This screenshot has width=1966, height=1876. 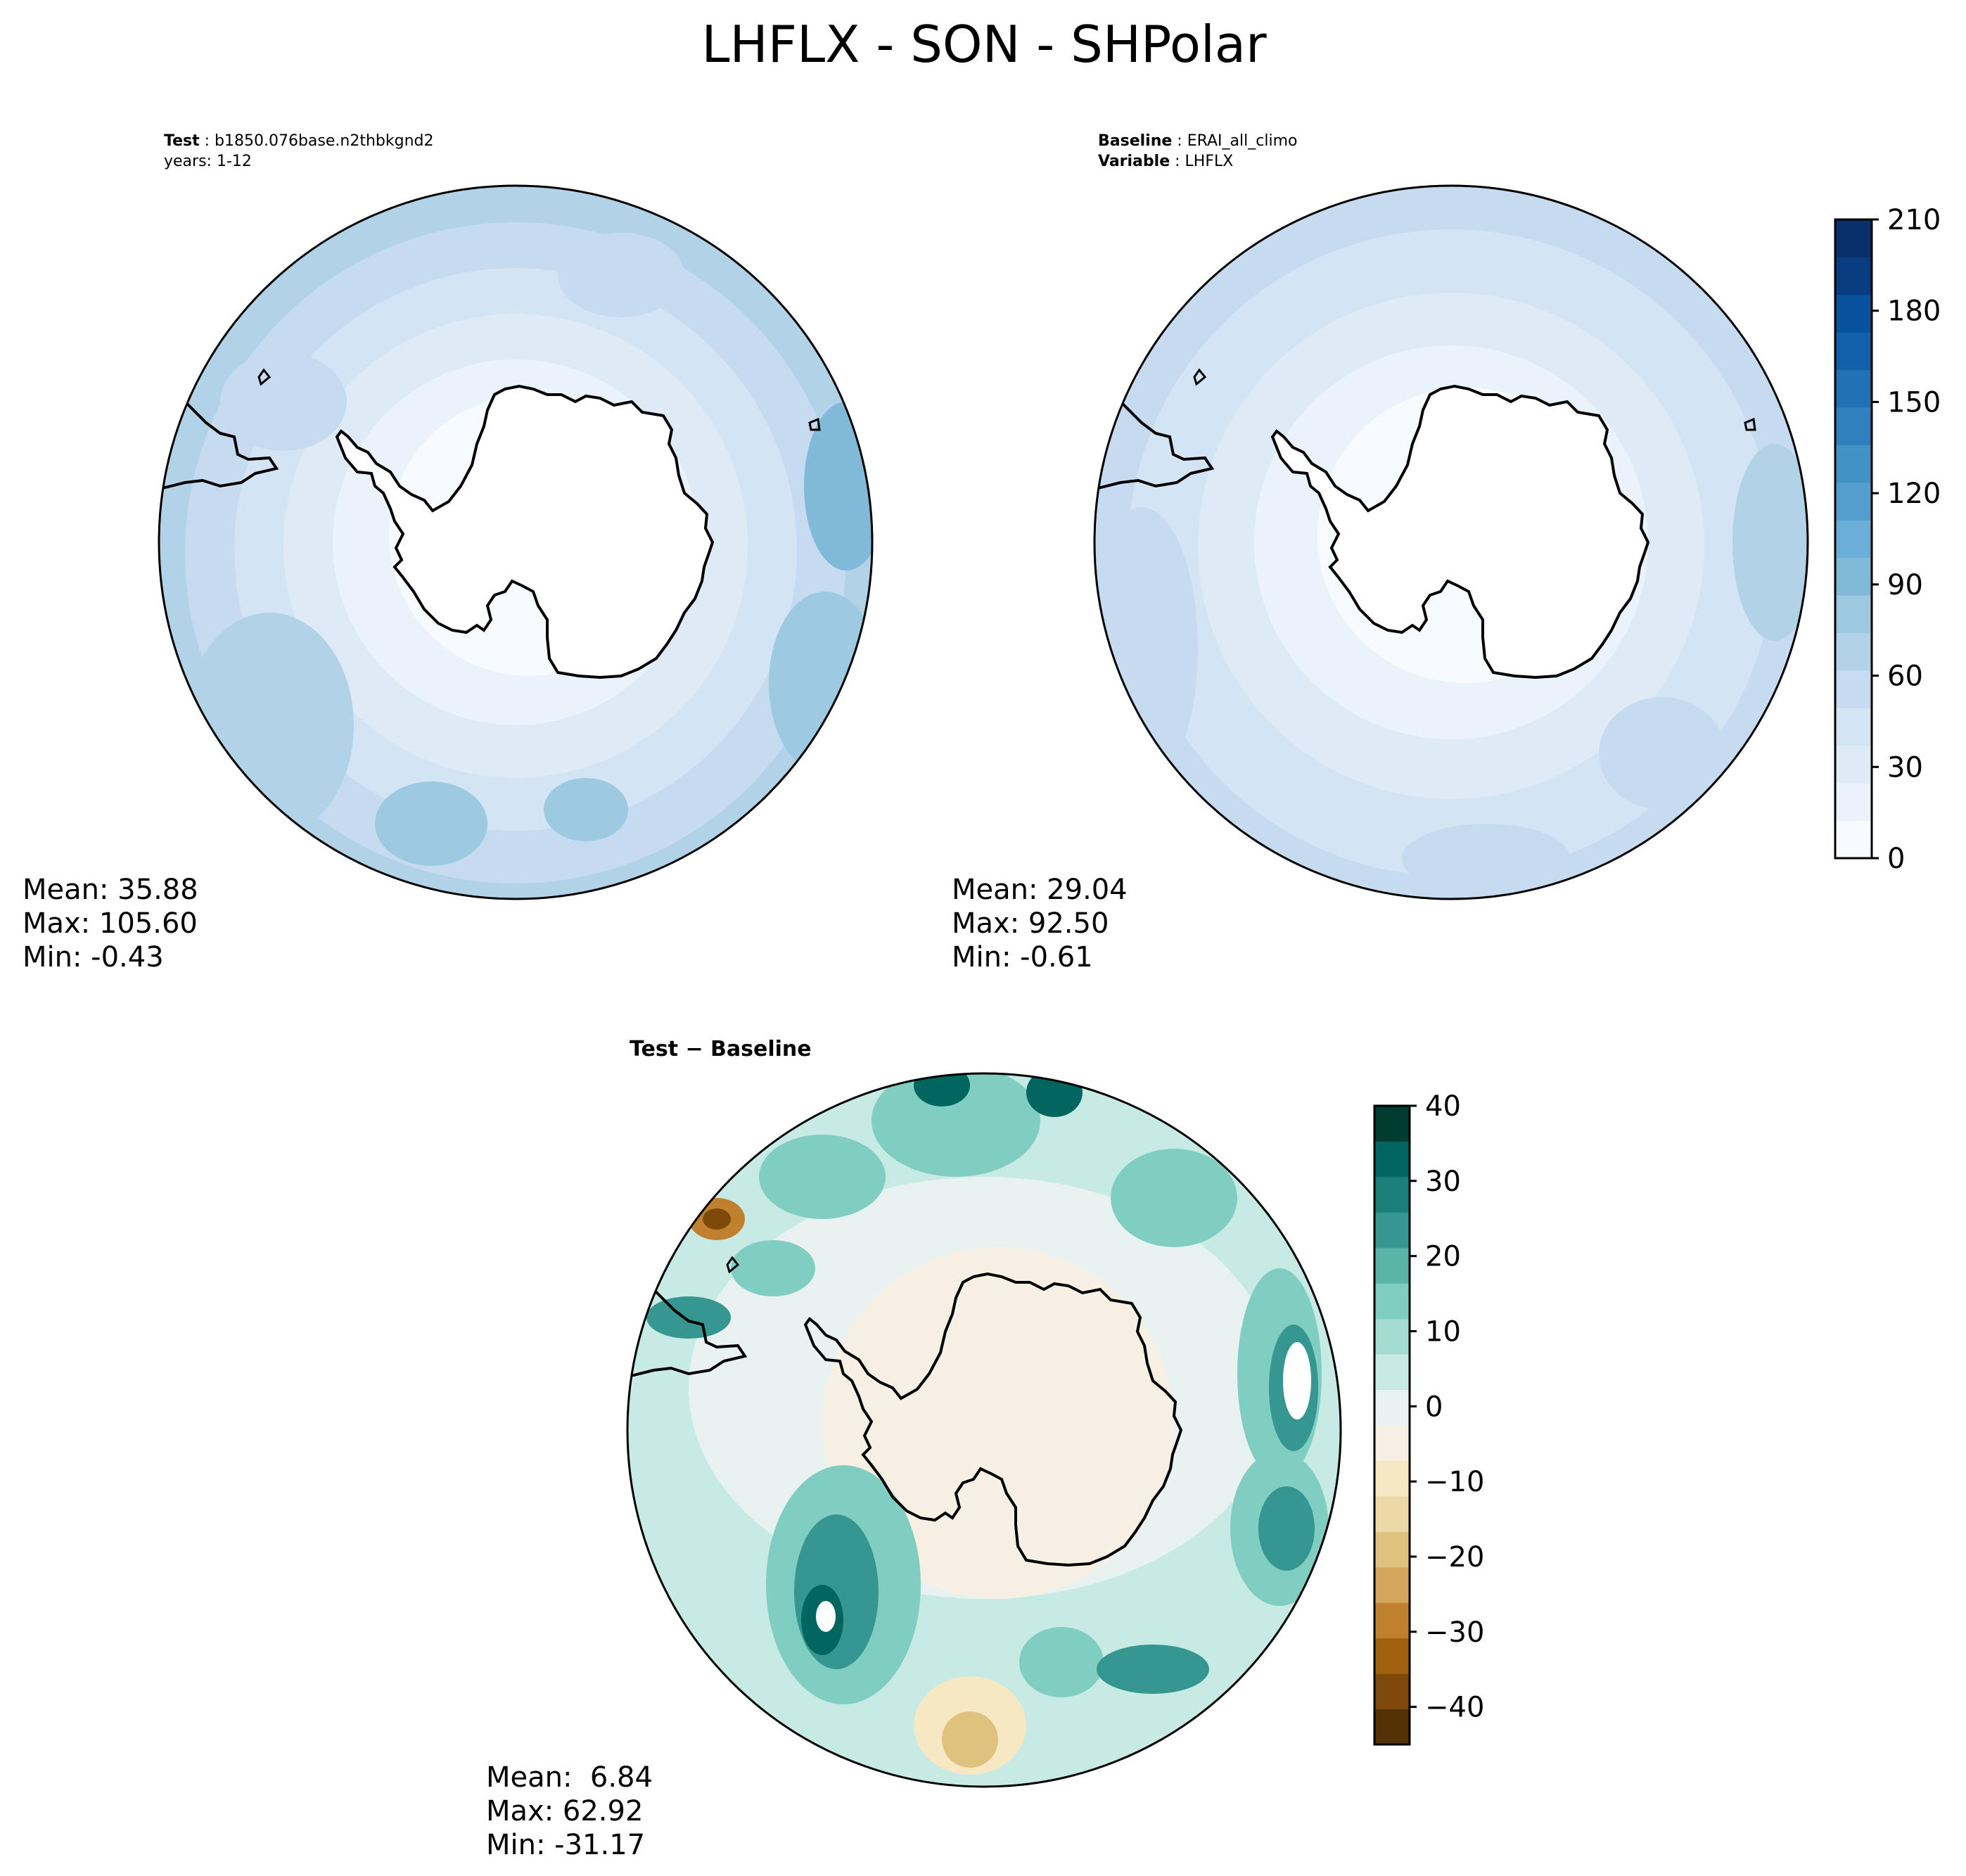 I want to click on baseline-label: Baseline : ERAI_all_climo, so click(x=1197, y=141).